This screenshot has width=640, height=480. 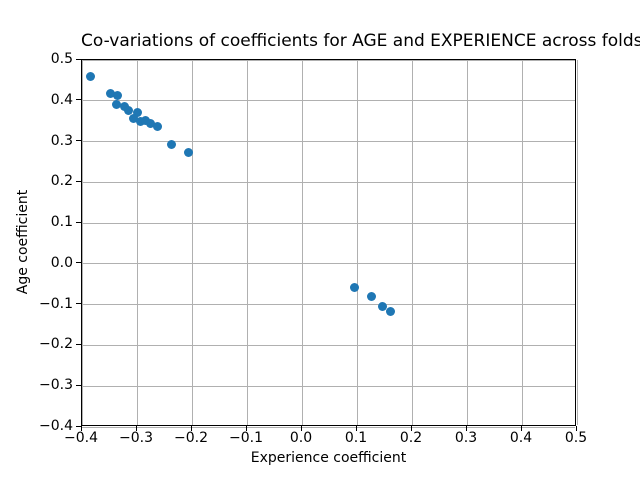 I want to click on y-tick-label: 0.3, so click(x=61, y=140).